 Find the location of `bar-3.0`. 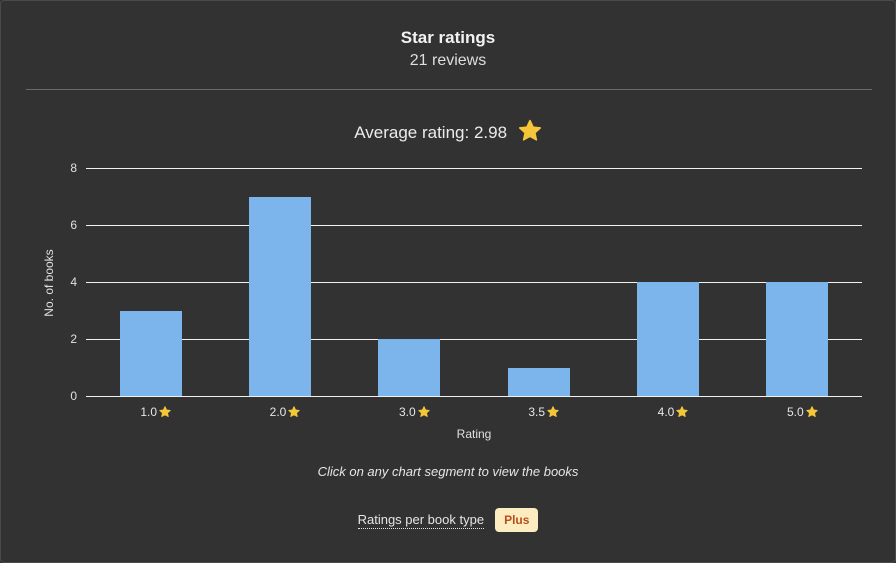

bar-3.0 is located at coordinates (409, 367).